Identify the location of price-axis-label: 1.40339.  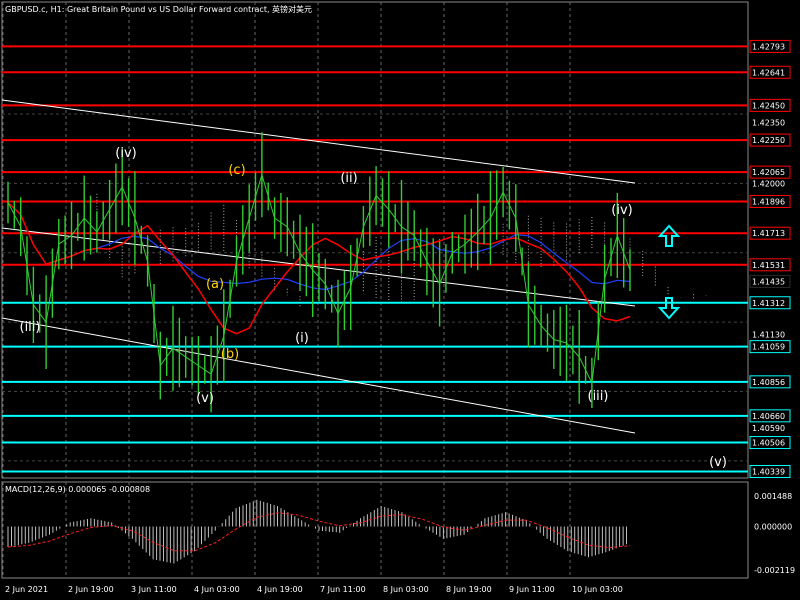
(768, 472).